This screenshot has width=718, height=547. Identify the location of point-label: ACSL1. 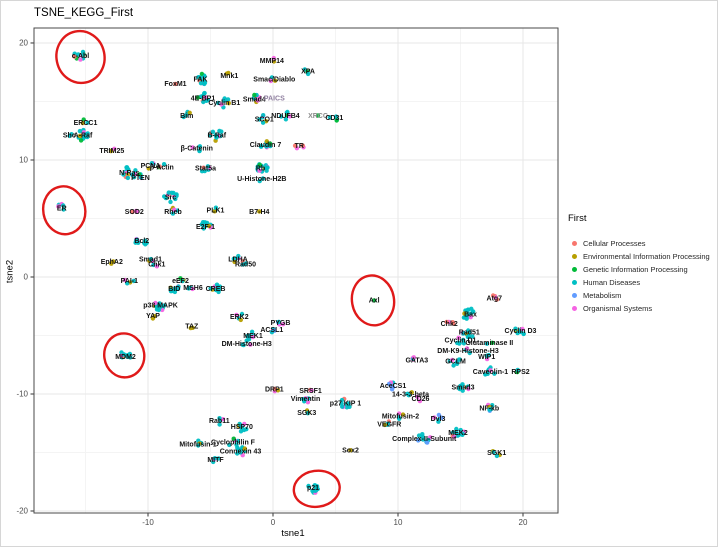
(271, 330).